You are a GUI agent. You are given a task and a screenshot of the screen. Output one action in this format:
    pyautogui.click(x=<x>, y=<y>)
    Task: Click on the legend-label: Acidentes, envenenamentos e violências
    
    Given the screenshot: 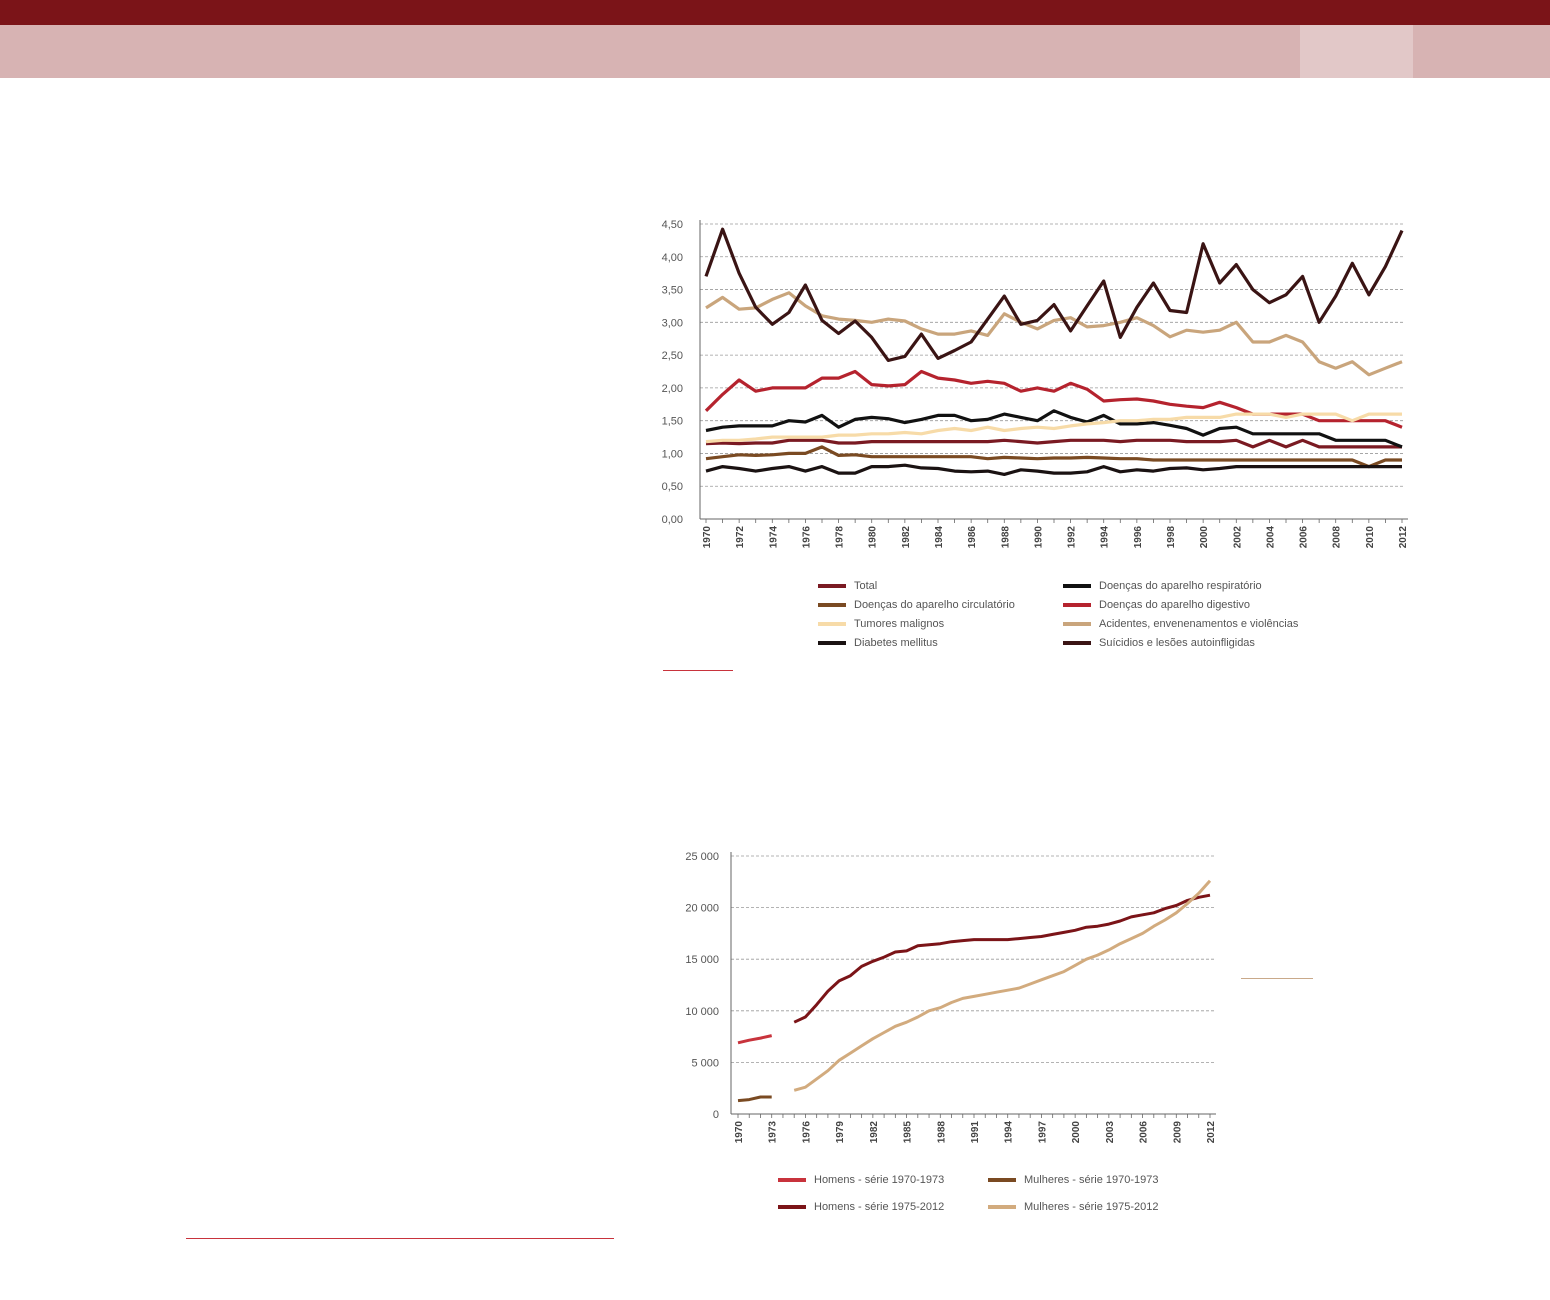 What is the action you would take?
    pyautogui.click(x=1199, y=624)
    